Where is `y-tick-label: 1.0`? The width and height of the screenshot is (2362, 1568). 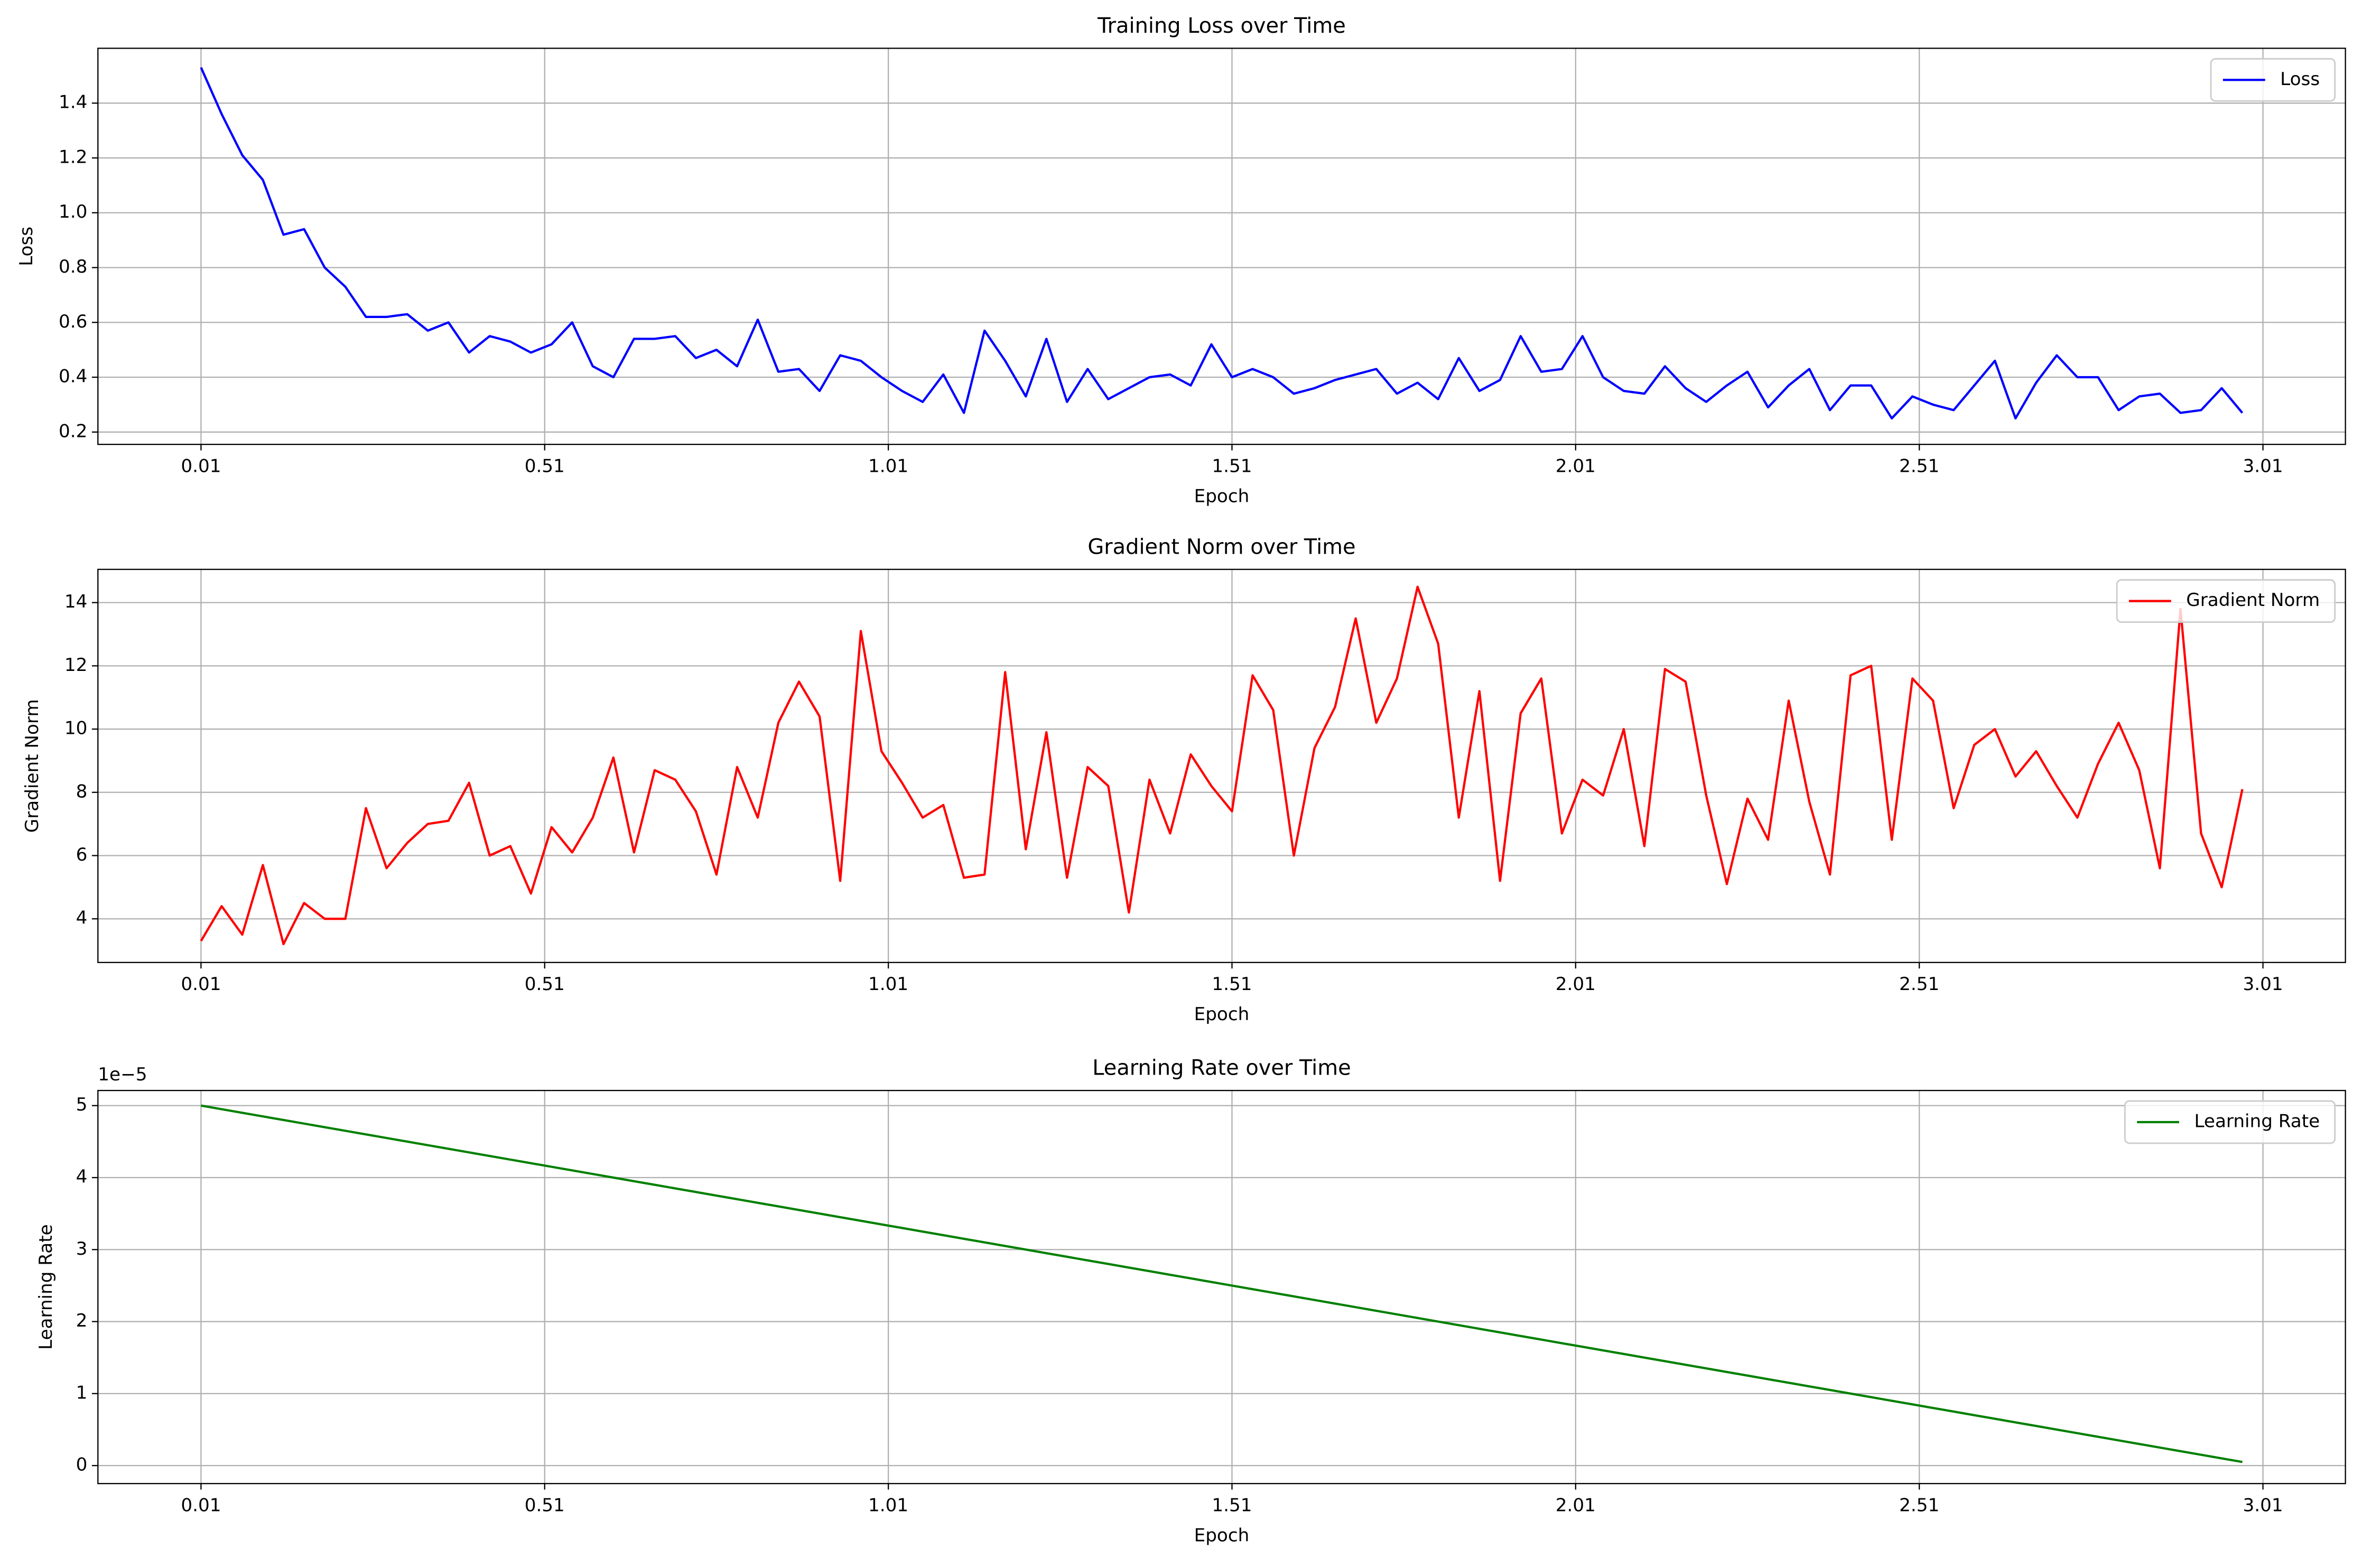
y-tick-label: 1.0 is located at coordinates (73, 211).